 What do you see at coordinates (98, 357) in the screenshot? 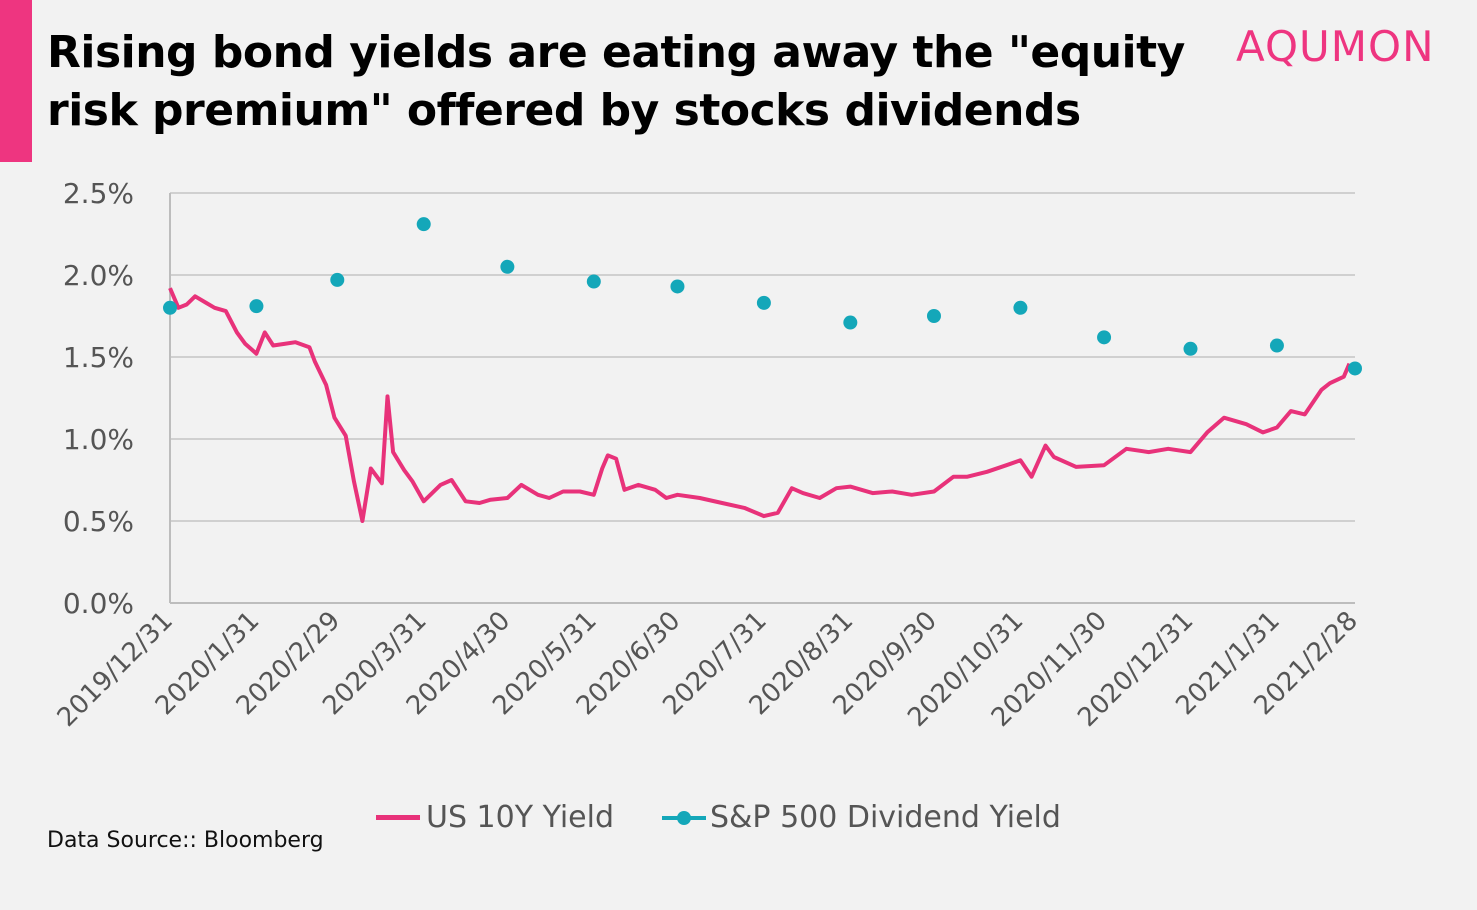
I see `y-tick-label: 1.5%` at bounding box center [98, 357].